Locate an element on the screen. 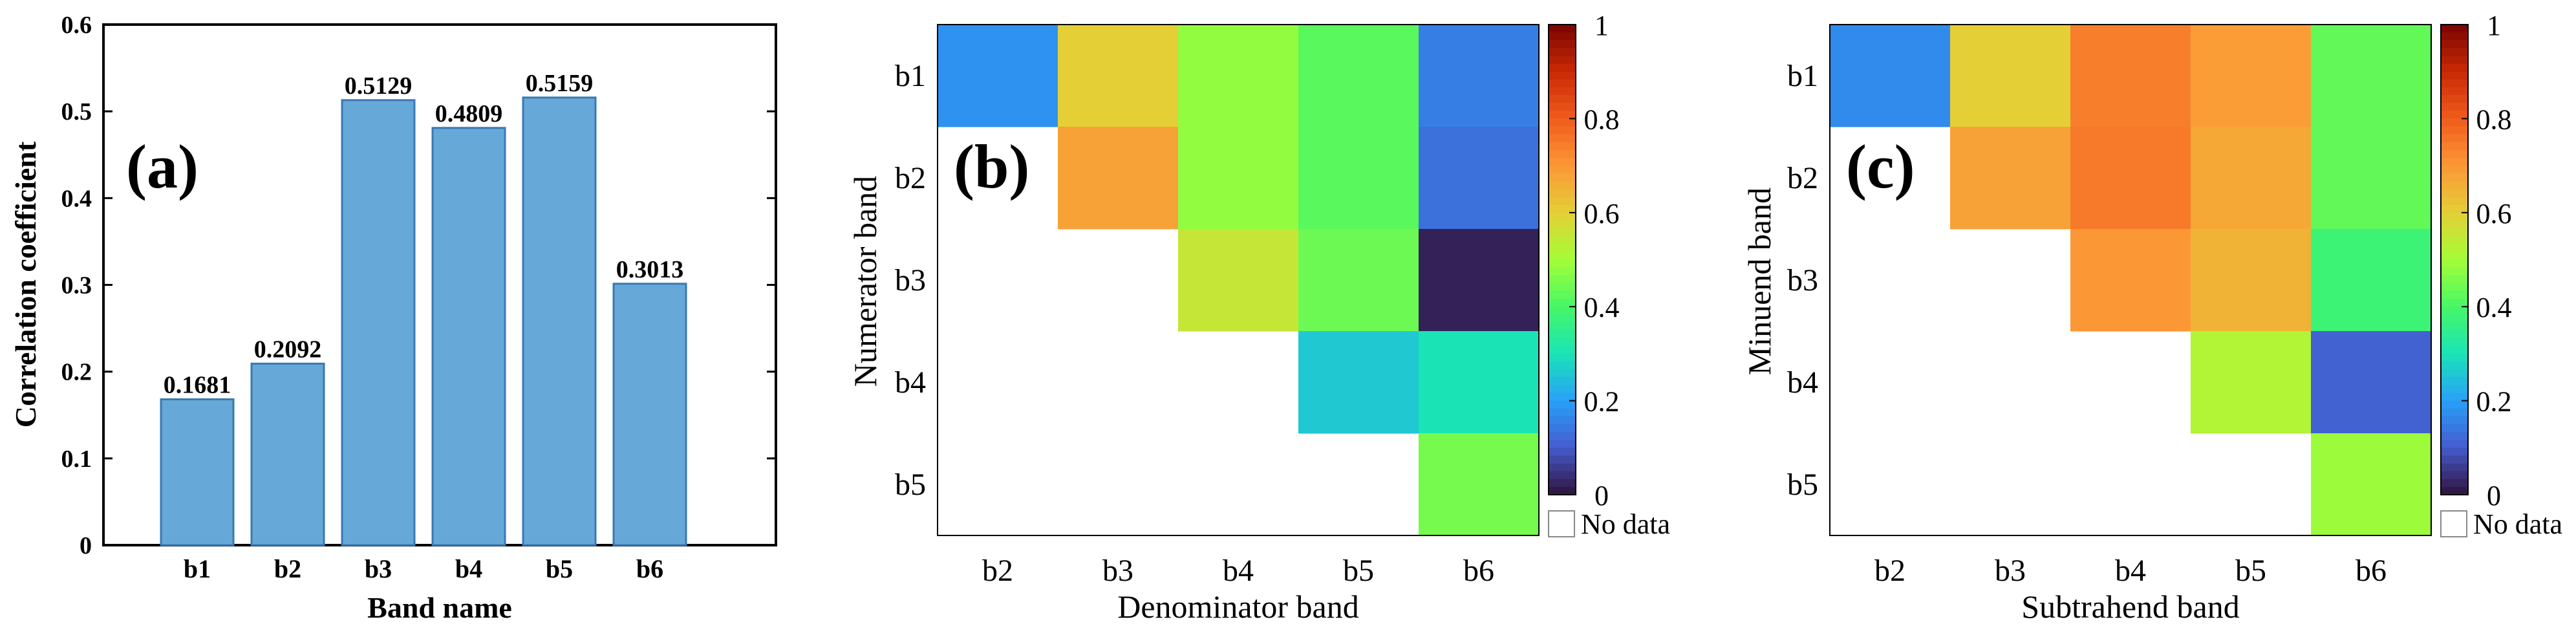  y-tick-label: 0.1 is located at coordinates (76, 459).